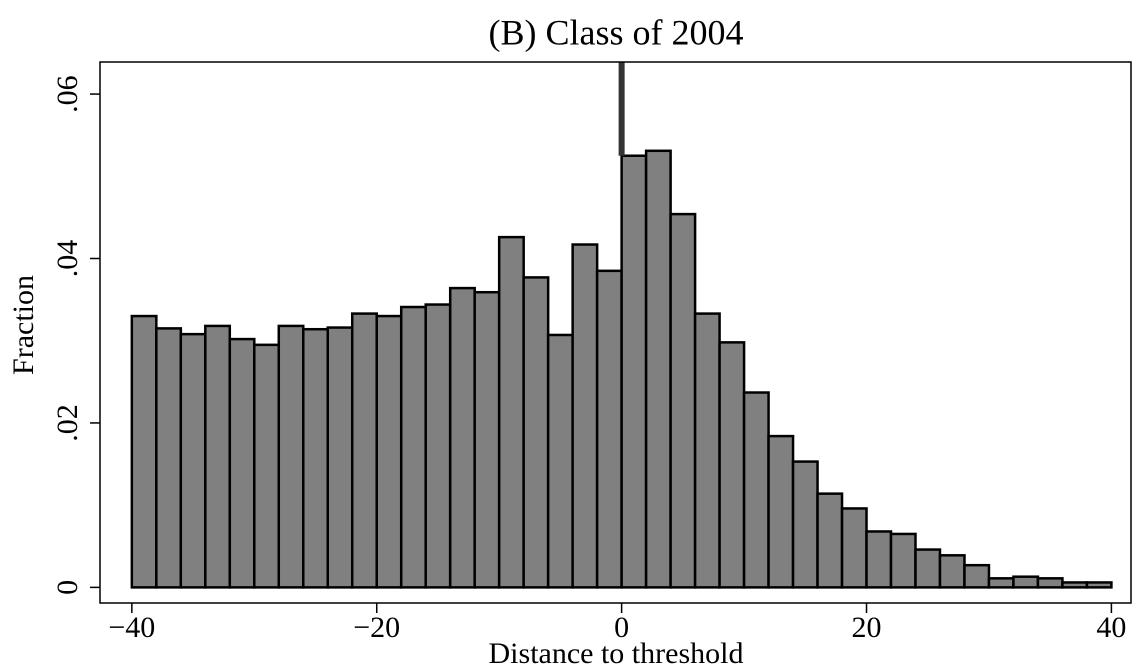  I want to click on x-tick-label: 0, so click(621, 627).